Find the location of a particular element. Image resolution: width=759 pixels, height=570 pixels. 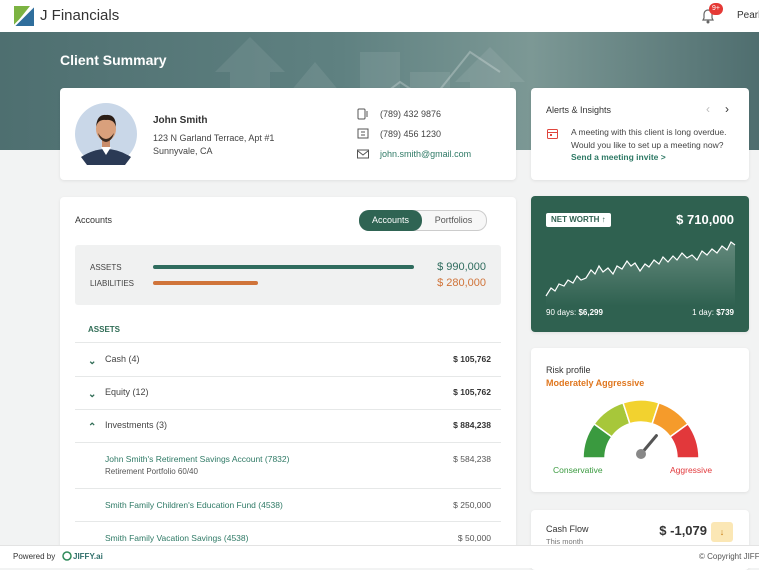

change-1: 1 day: $739 is located at coordinates (713, 312).